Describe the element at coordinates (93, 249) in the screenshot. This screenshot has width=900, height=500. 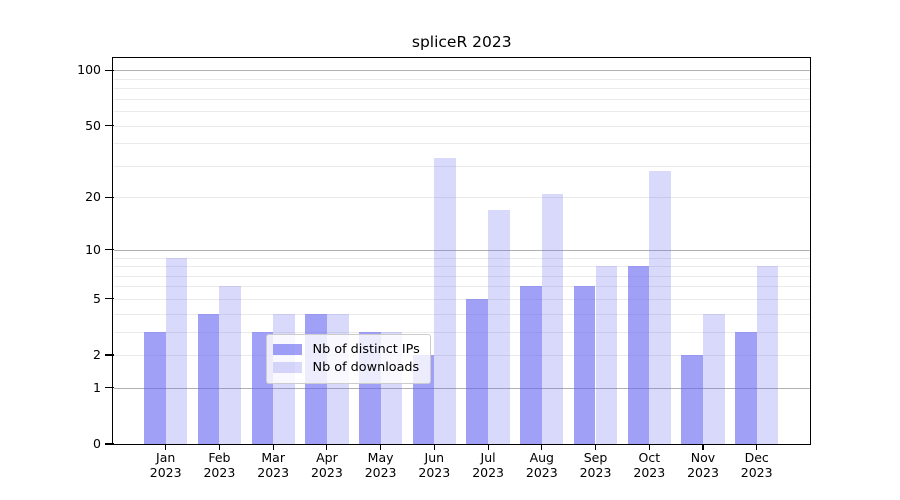
I see `y-tick-label-10: 10` at that location.